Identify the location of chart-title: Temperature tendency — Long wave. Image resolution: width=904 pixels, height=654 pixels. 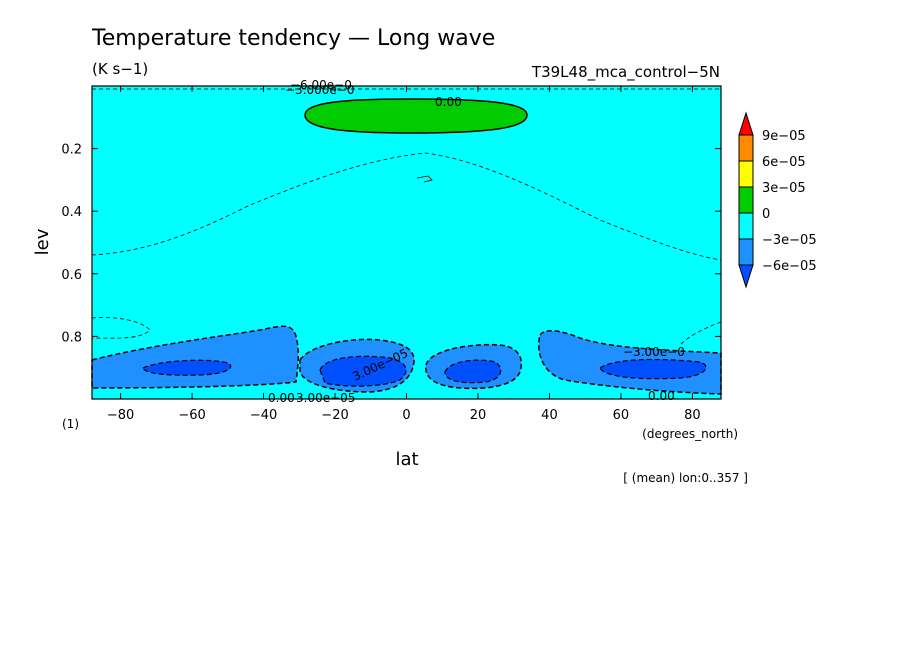
(293, 38).